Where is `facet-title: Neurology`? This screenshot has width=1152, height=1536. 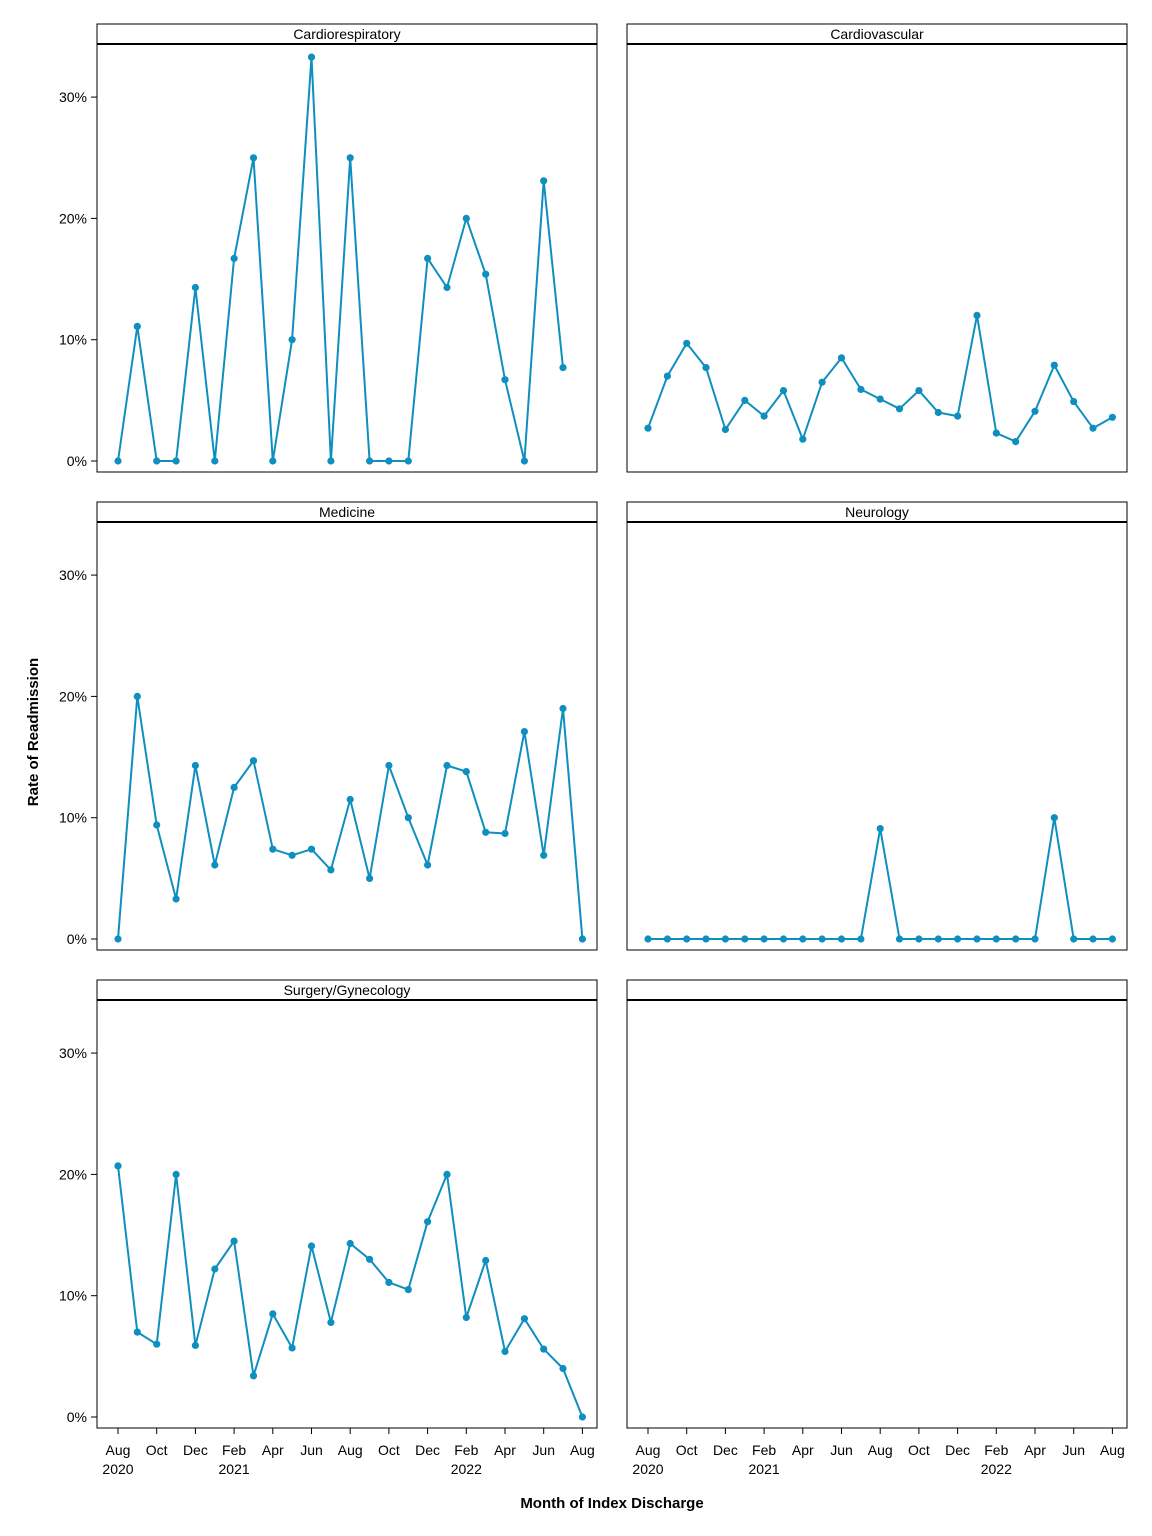
facet-title: Neurology is located at coordinates (877, 512).